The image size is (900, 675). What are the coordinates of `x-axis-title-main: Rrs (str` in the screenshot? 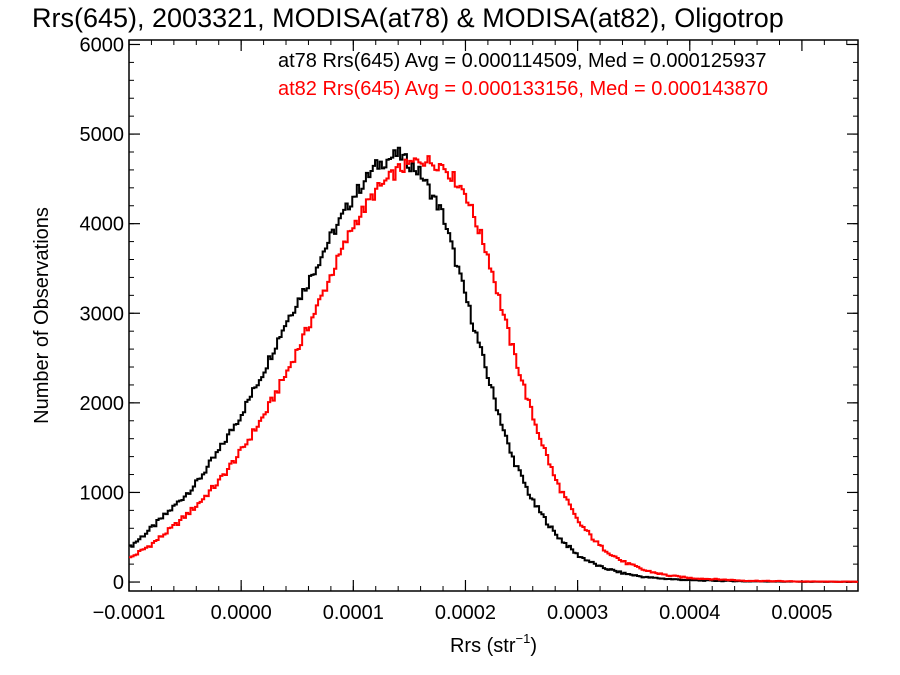 It's located at (483, 646).